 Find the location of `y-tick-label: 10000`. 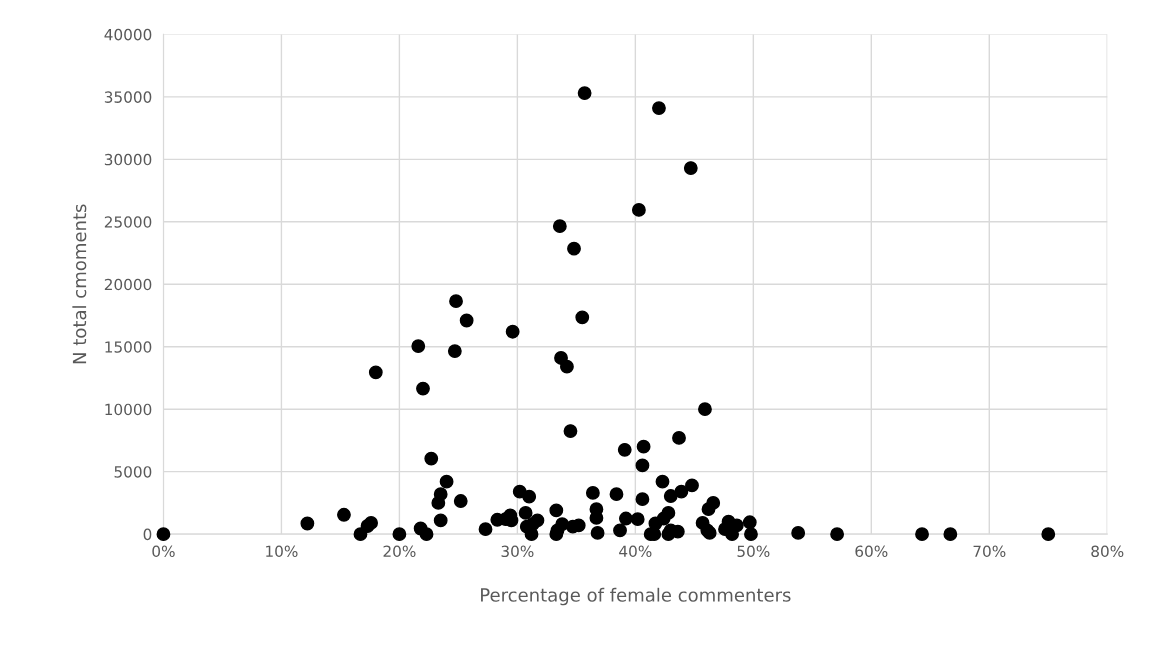

y-tick-label: 10000 is located at coordinates (128, 409).